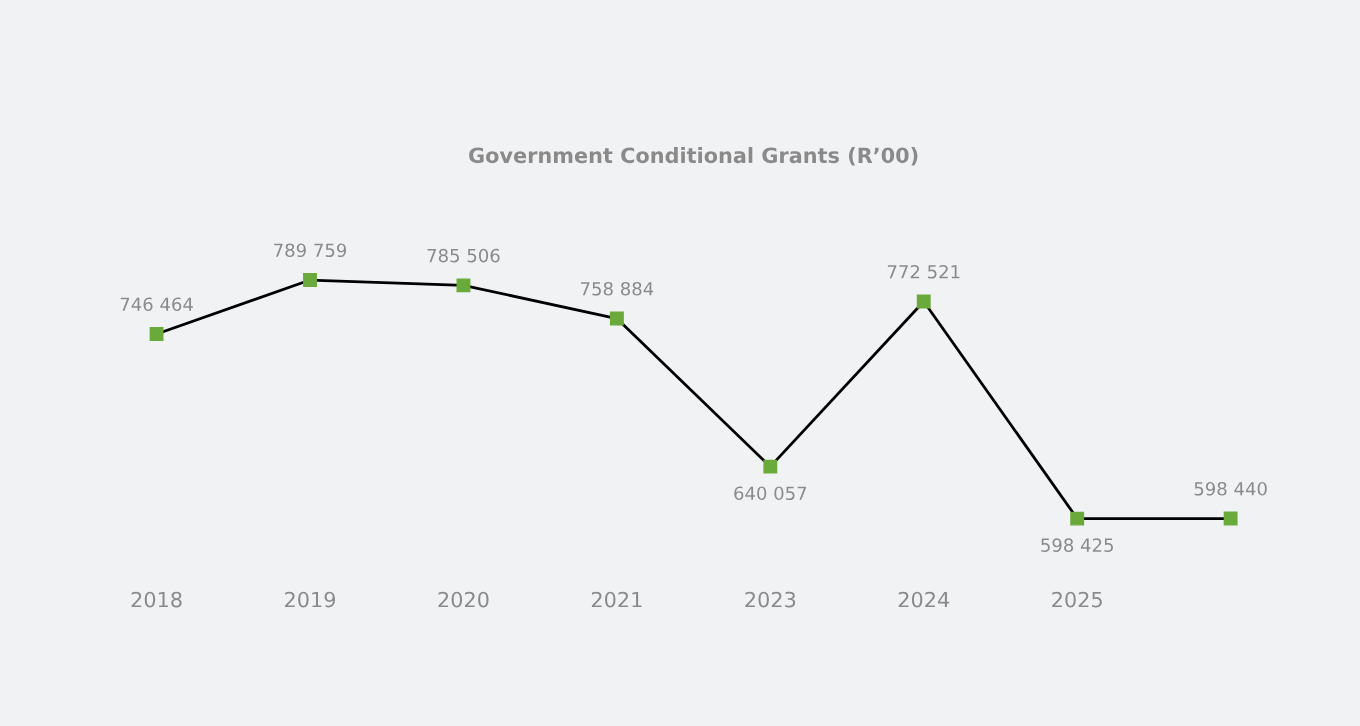 The height and width of the screenshot is (726, 1360). I want to click on data-label: 640 057, so click(770, 493).